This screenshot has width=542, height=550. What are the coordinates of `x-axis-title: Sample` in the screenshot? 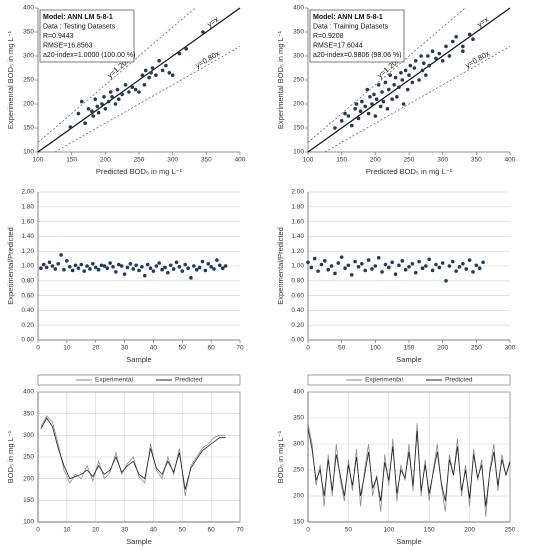 It's located at (408, 359).